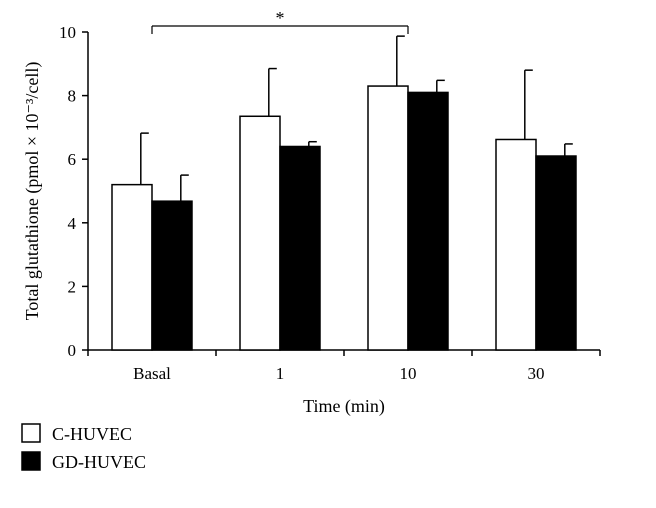 The image size is (656, 508). What do you see at coordinates (72, 96) in the screenshot?
I see `y-tick-label: 8` at bounding box center [72, 96].